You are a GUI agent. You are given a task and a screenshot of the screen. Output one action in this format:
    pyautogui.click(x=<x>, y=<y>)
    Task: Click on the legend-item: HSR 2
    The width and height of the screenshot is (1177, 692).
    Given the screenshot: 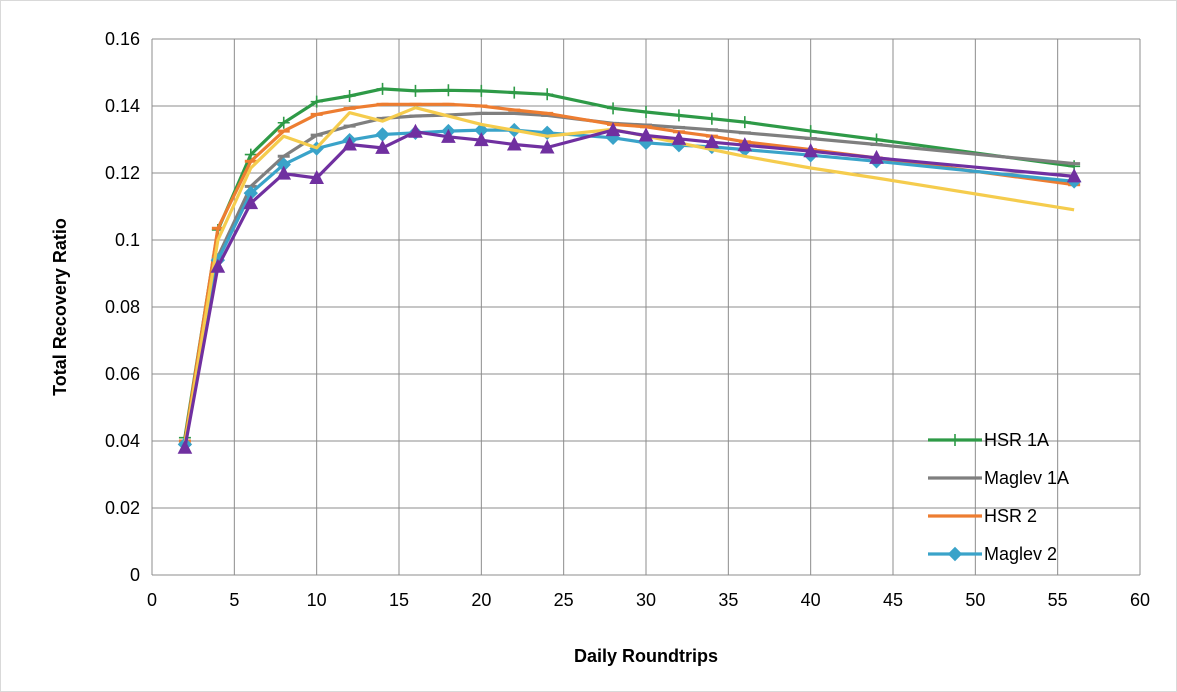 What is the action you would take?
    pyautogui.click(x=982, y=516)
    